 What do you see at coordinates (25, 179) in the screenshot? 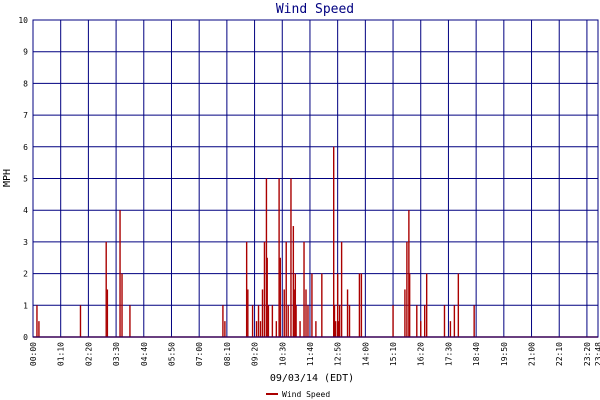
I see `y-tick-label: 5` at bounding box center [25, 179].